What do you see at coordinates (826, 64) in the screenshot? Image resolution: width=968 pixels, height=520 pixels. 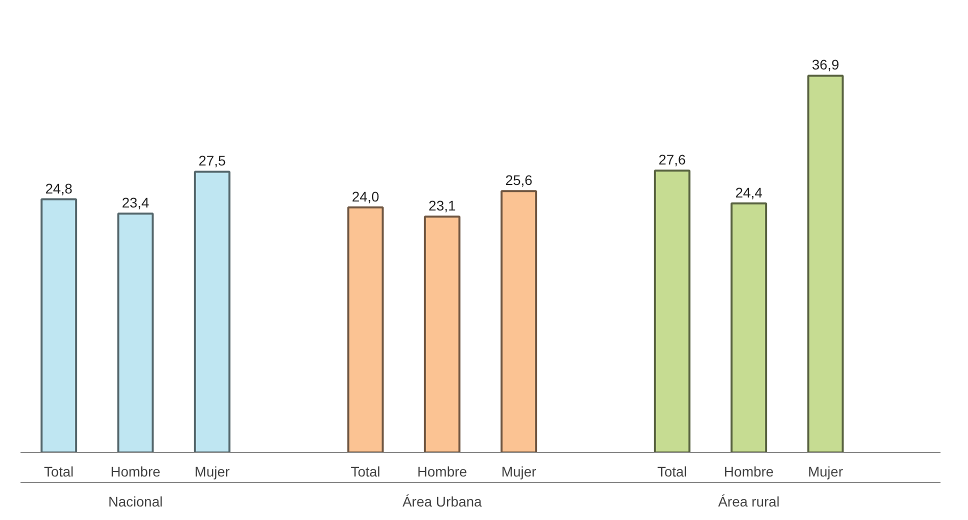 I see `data-label: 36,9` at bounding box center [826, 64].